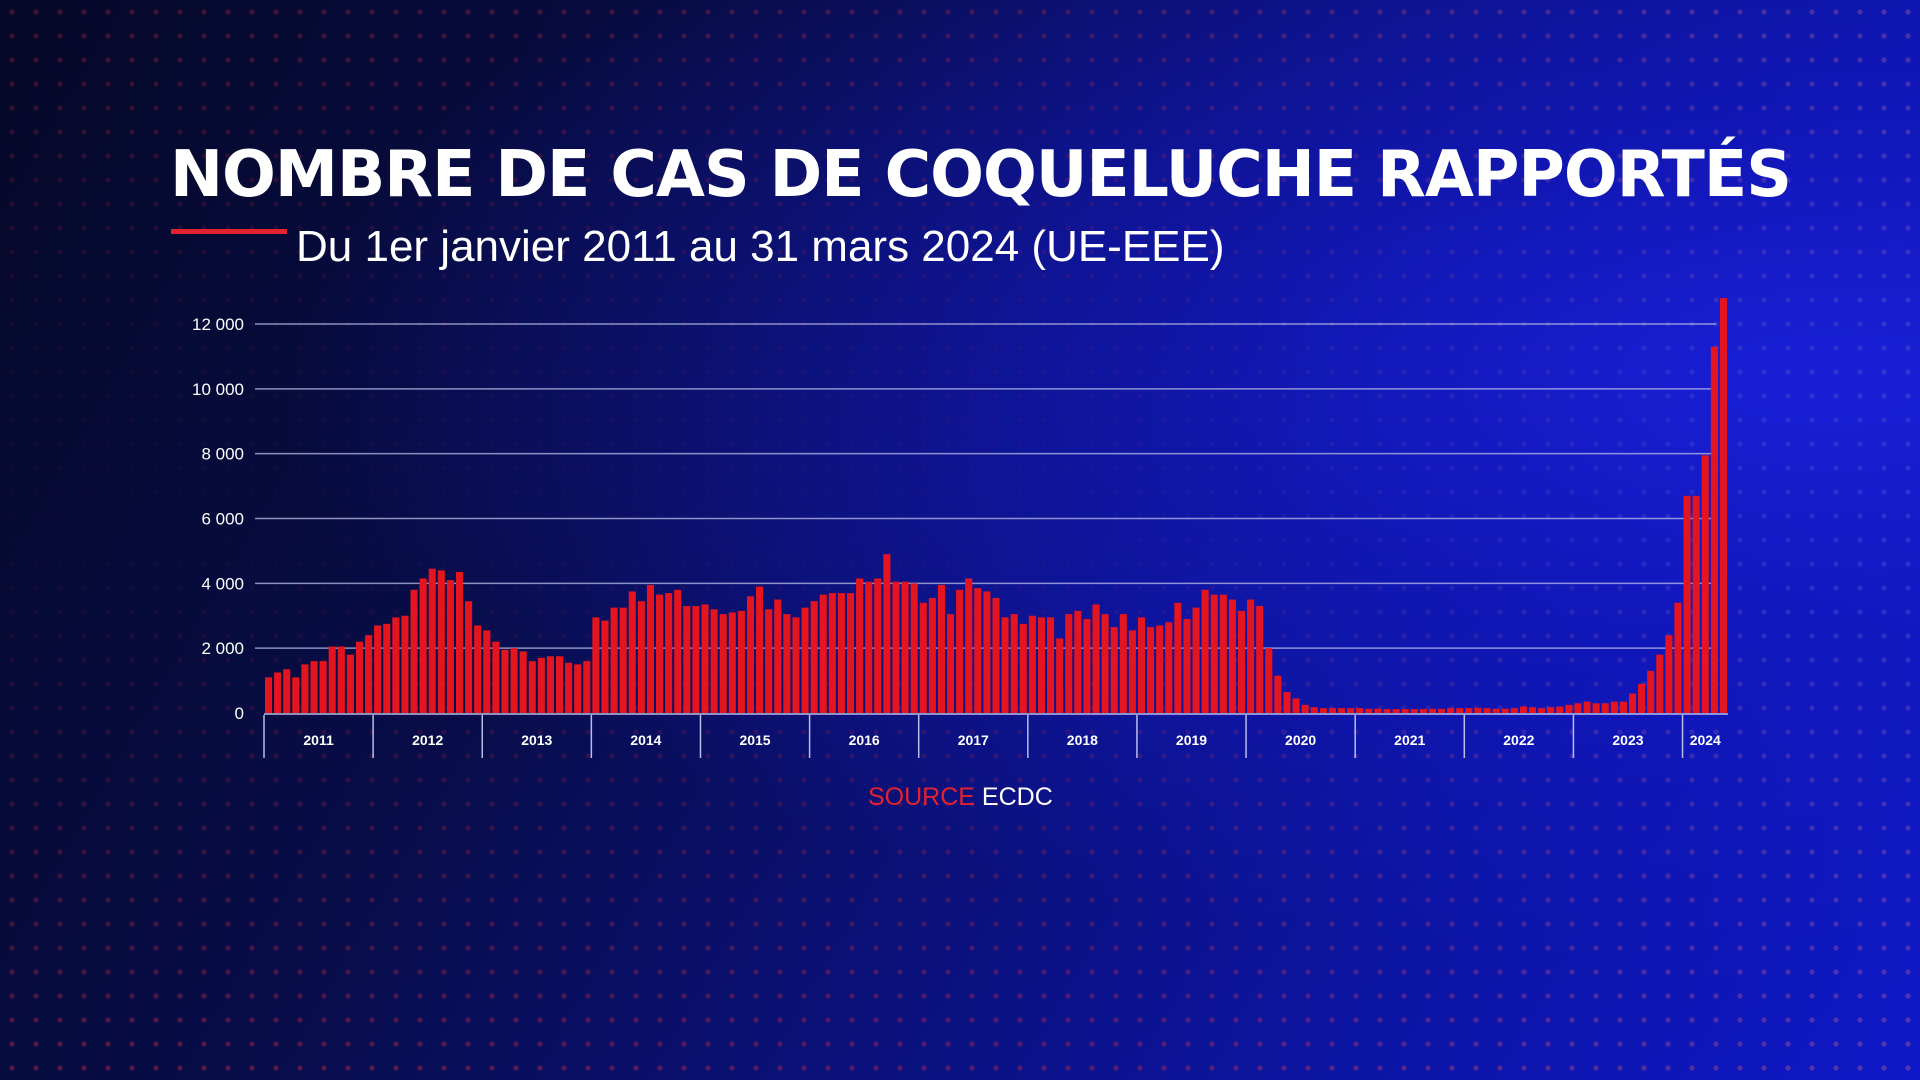 The height and width of the screenshot is (1080, 1920). Describe the element at coordinates (1627, 740) in the screenshot. I see `x-tick-label: 2023` at that location.